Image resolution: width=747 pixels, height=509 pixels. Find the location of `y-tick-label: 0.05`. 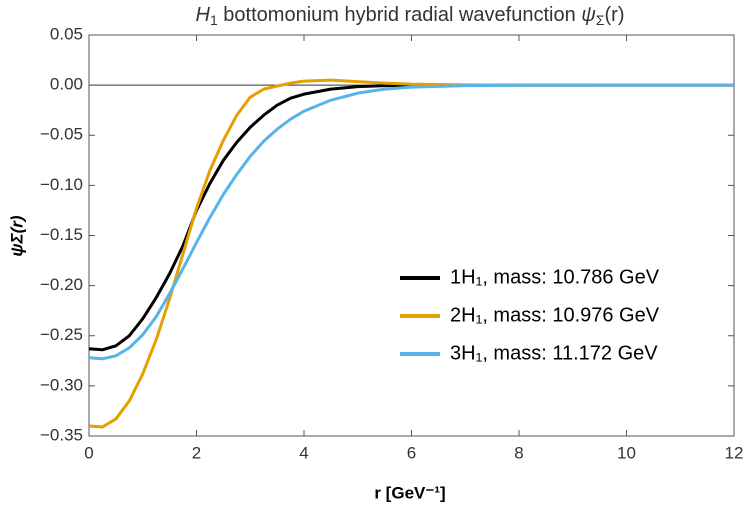

y-tick-label: 0.05 is located at coordinates (66, 33).